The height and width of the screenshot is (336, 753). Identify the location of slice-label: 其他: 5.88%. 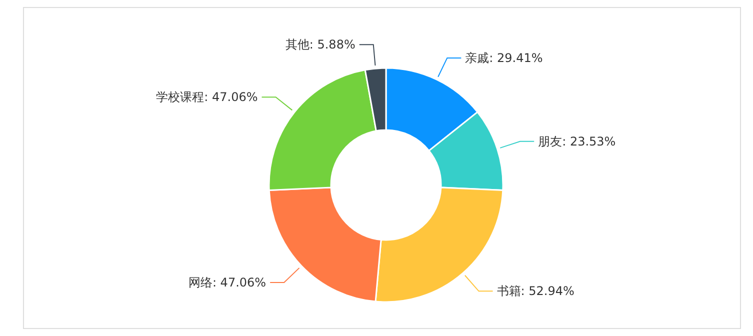
(320, 45).